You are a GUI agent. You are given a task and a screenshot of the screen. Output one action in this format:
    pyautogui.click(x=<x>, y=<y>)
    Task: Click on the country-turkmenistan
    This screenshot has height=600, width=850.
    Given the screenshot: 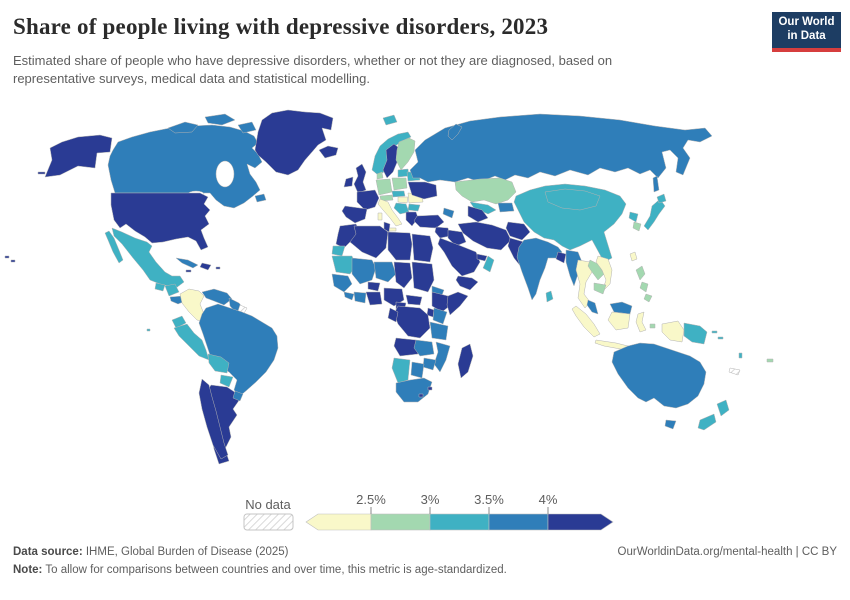 What is the action you would take?
    pyautogui.click(x=478, y=214)
    